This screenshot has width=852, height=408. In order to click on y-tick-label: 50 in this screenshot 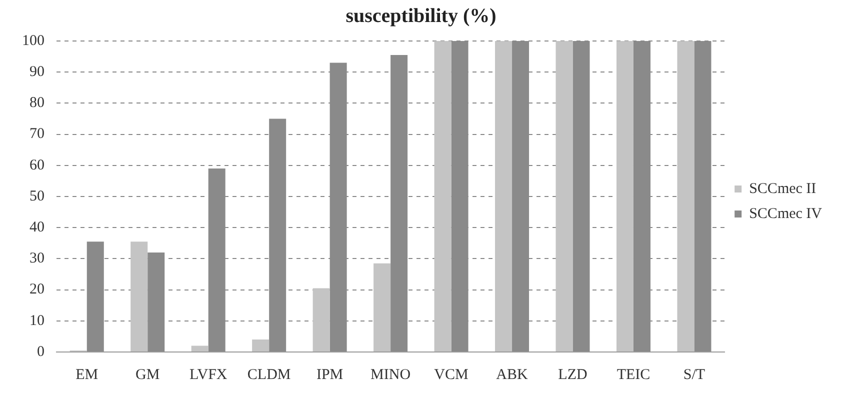, I will do `click(37, 196)`.